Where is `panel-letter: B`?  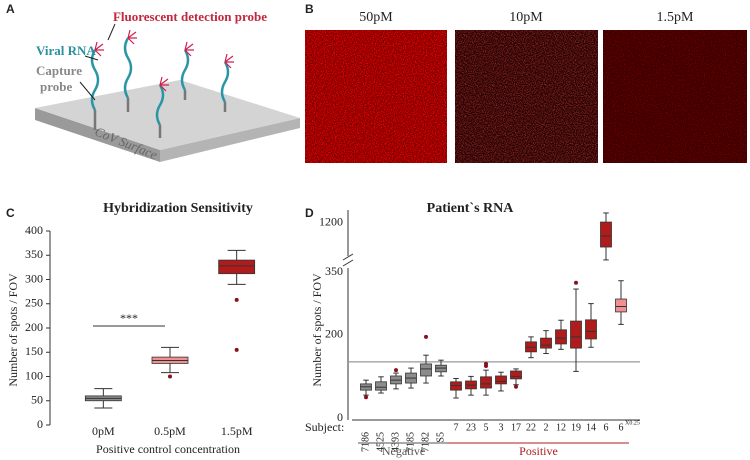
panel-letter: B is located at coordinates (309, 9).